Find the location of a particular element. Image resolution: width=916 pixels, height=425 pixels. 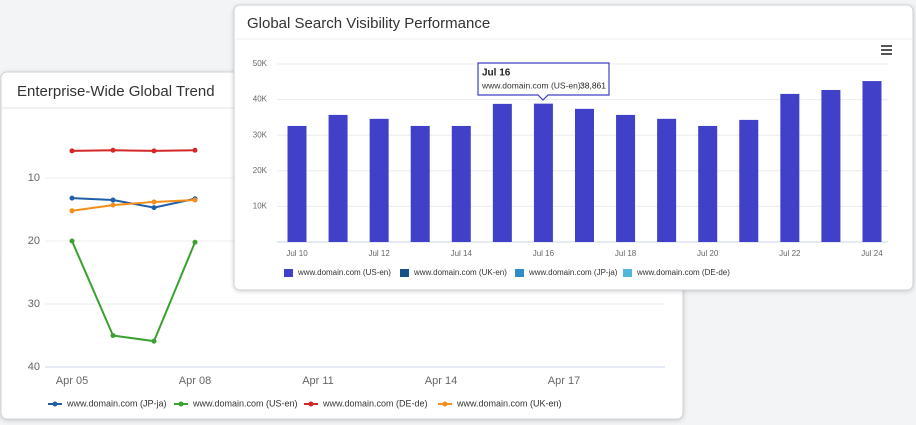

x-tick-label: Jul 20 is located at coordinates (708, 253).